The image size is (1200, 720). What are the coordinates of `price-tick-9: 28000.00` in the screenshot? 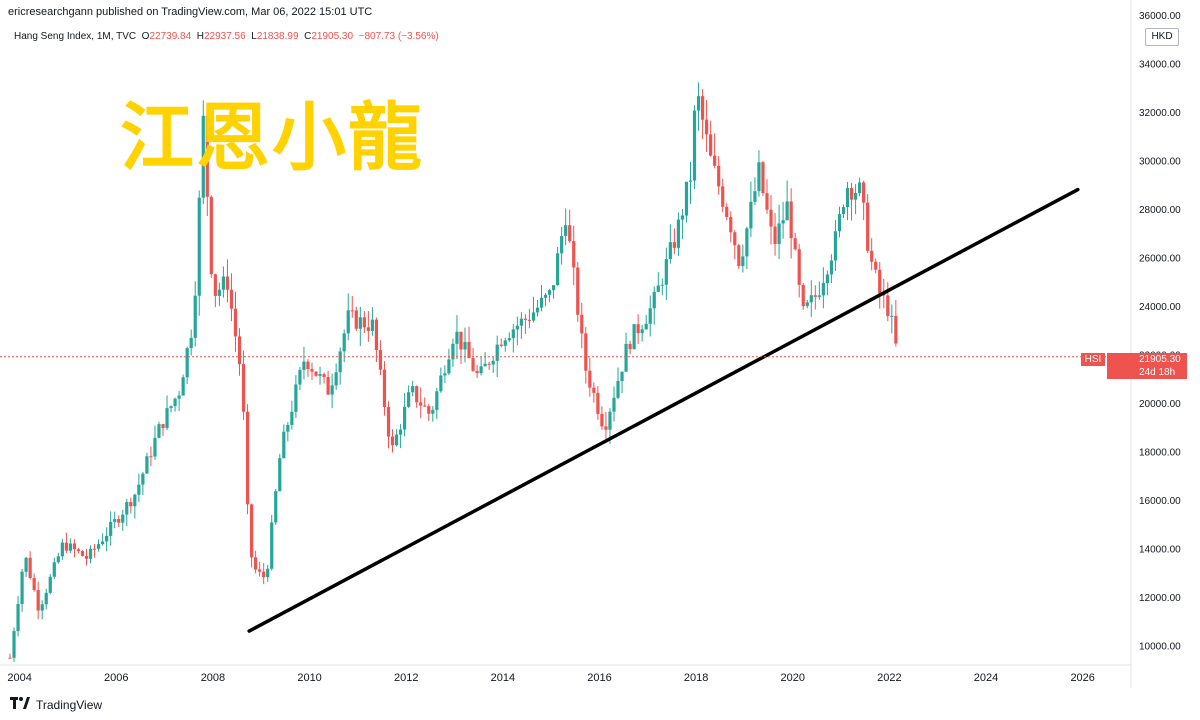 It's located at (1160, 210).